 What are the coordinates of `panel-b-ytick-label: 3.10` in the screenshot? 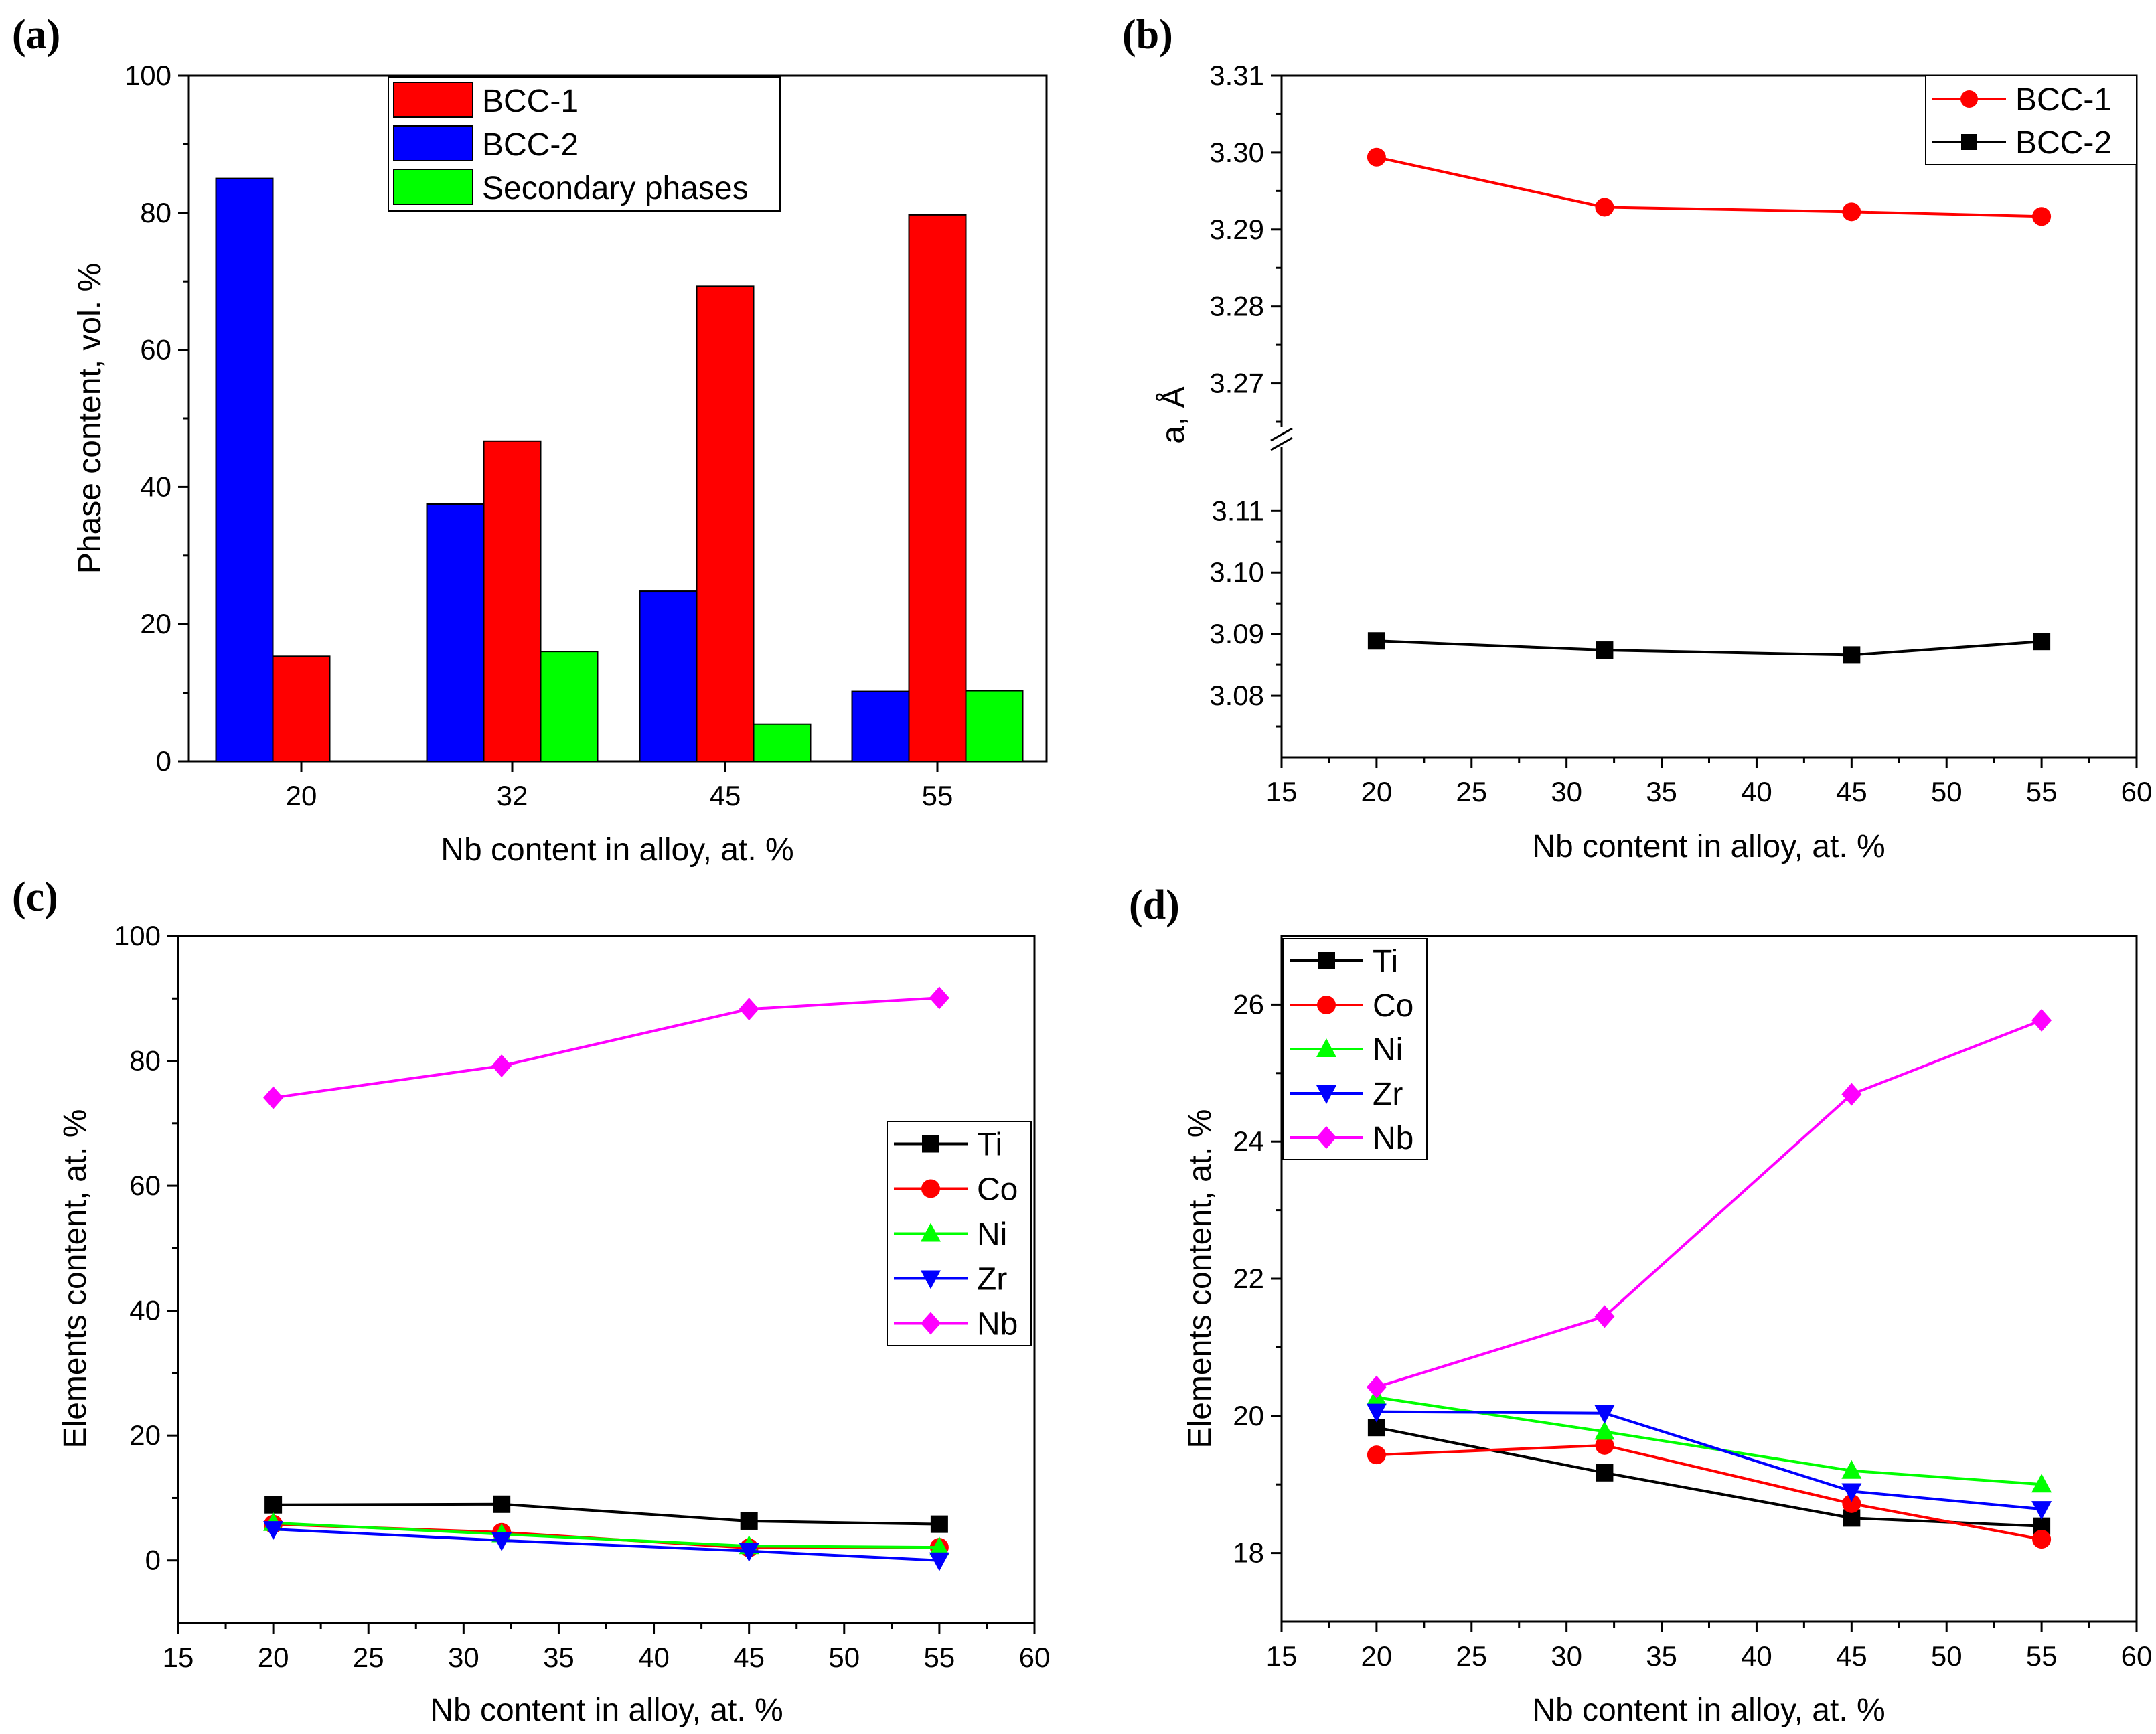 It's located at (1236, 572).